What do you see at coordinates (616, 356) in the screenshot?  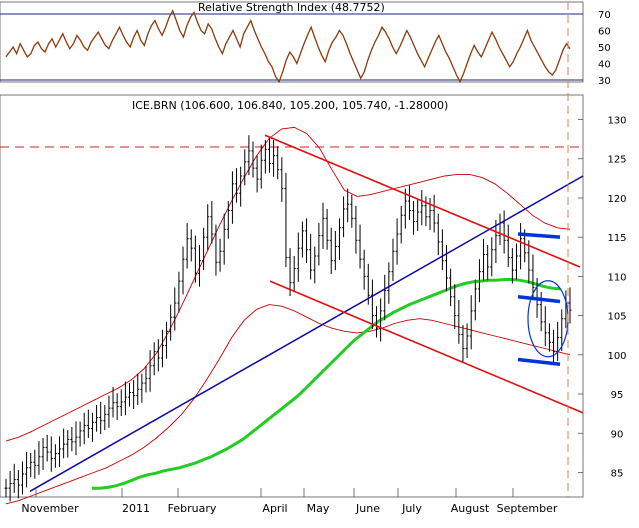 I see `price-tick-label: 100` at bounding box center [616, 356].